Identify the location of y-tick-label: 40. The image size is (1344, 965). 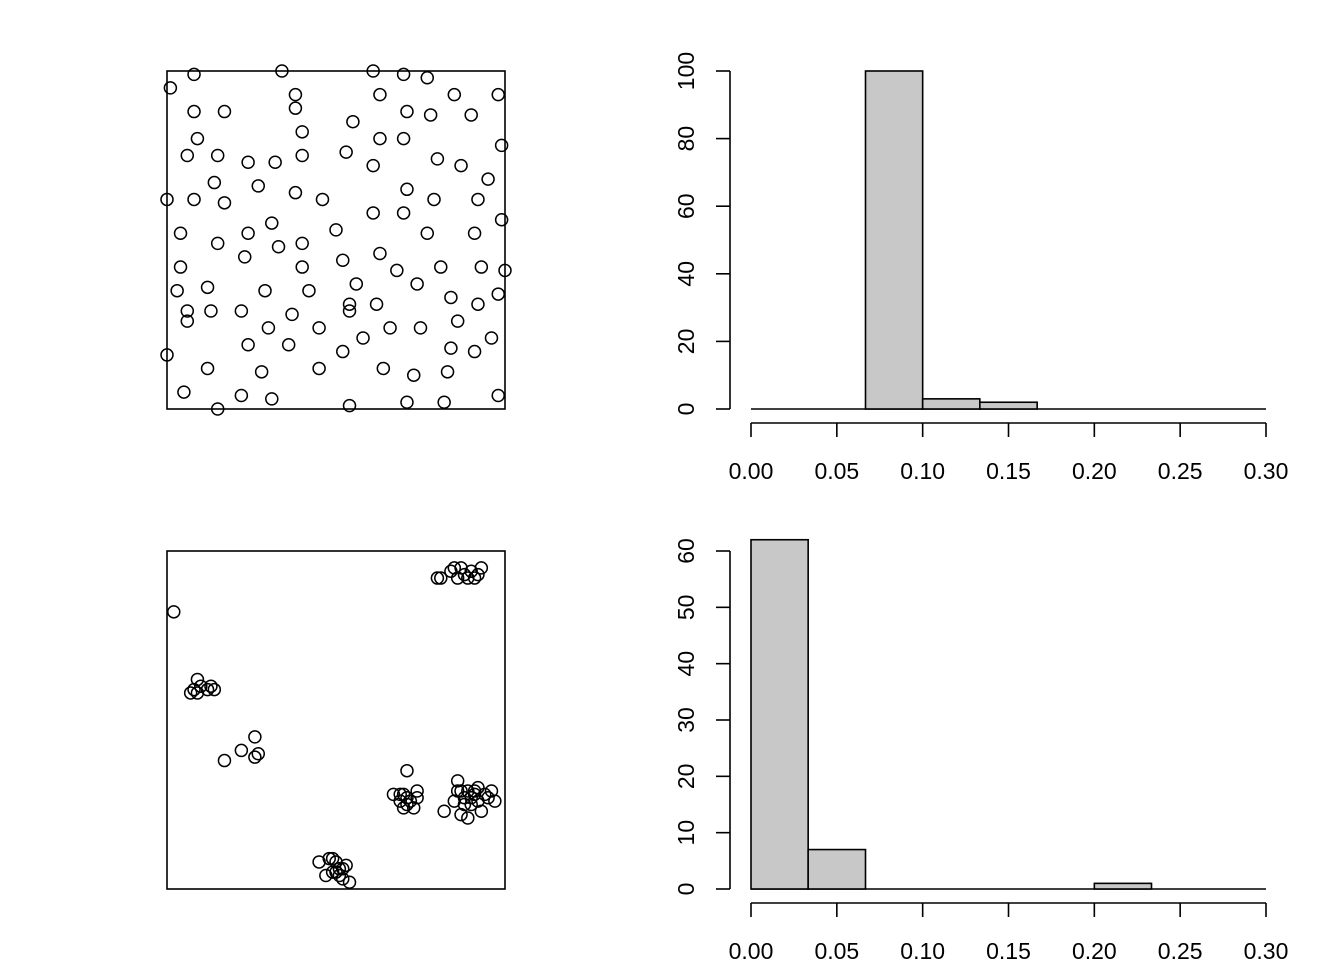
(686, 664).